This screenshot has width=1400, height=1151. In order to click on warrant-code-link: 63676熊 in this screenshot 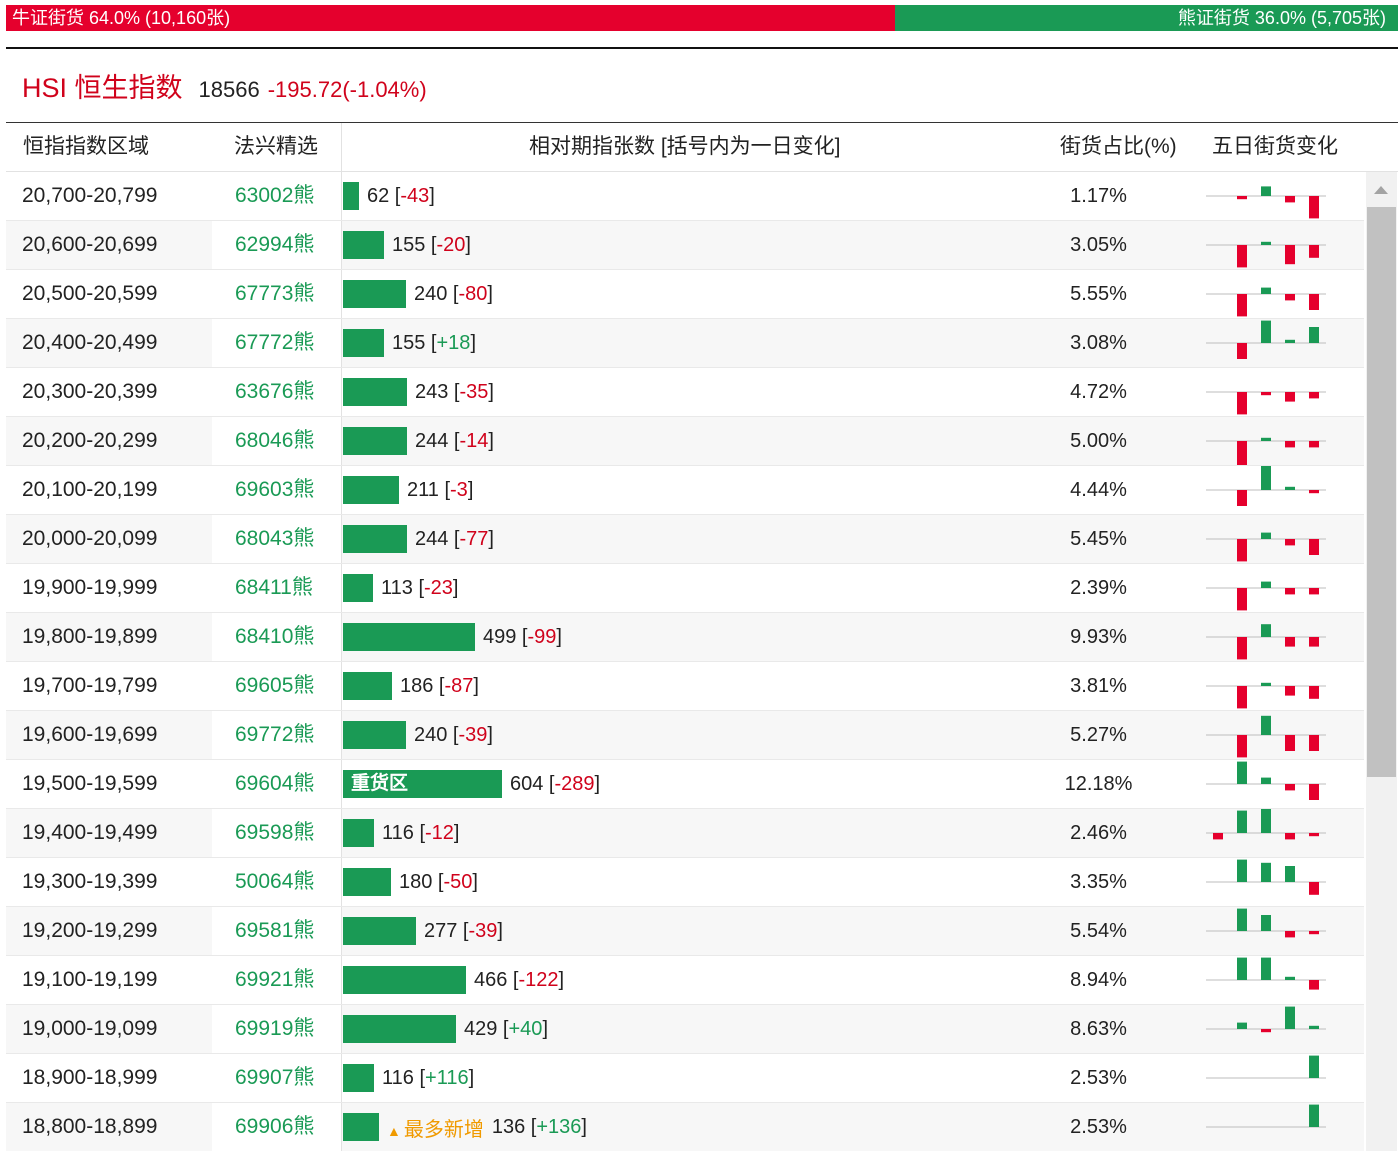, I will do `click(275, 391)`.